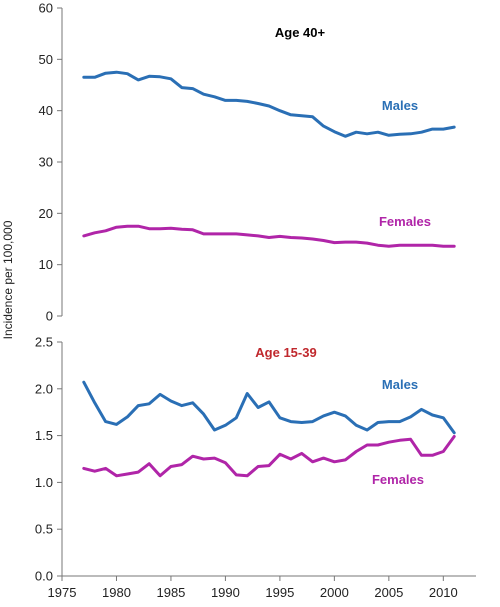 Image resolution: width=500 pixels, height=607 pixels. I want to click on y-tick-label: 2.5, so click(44, 342).